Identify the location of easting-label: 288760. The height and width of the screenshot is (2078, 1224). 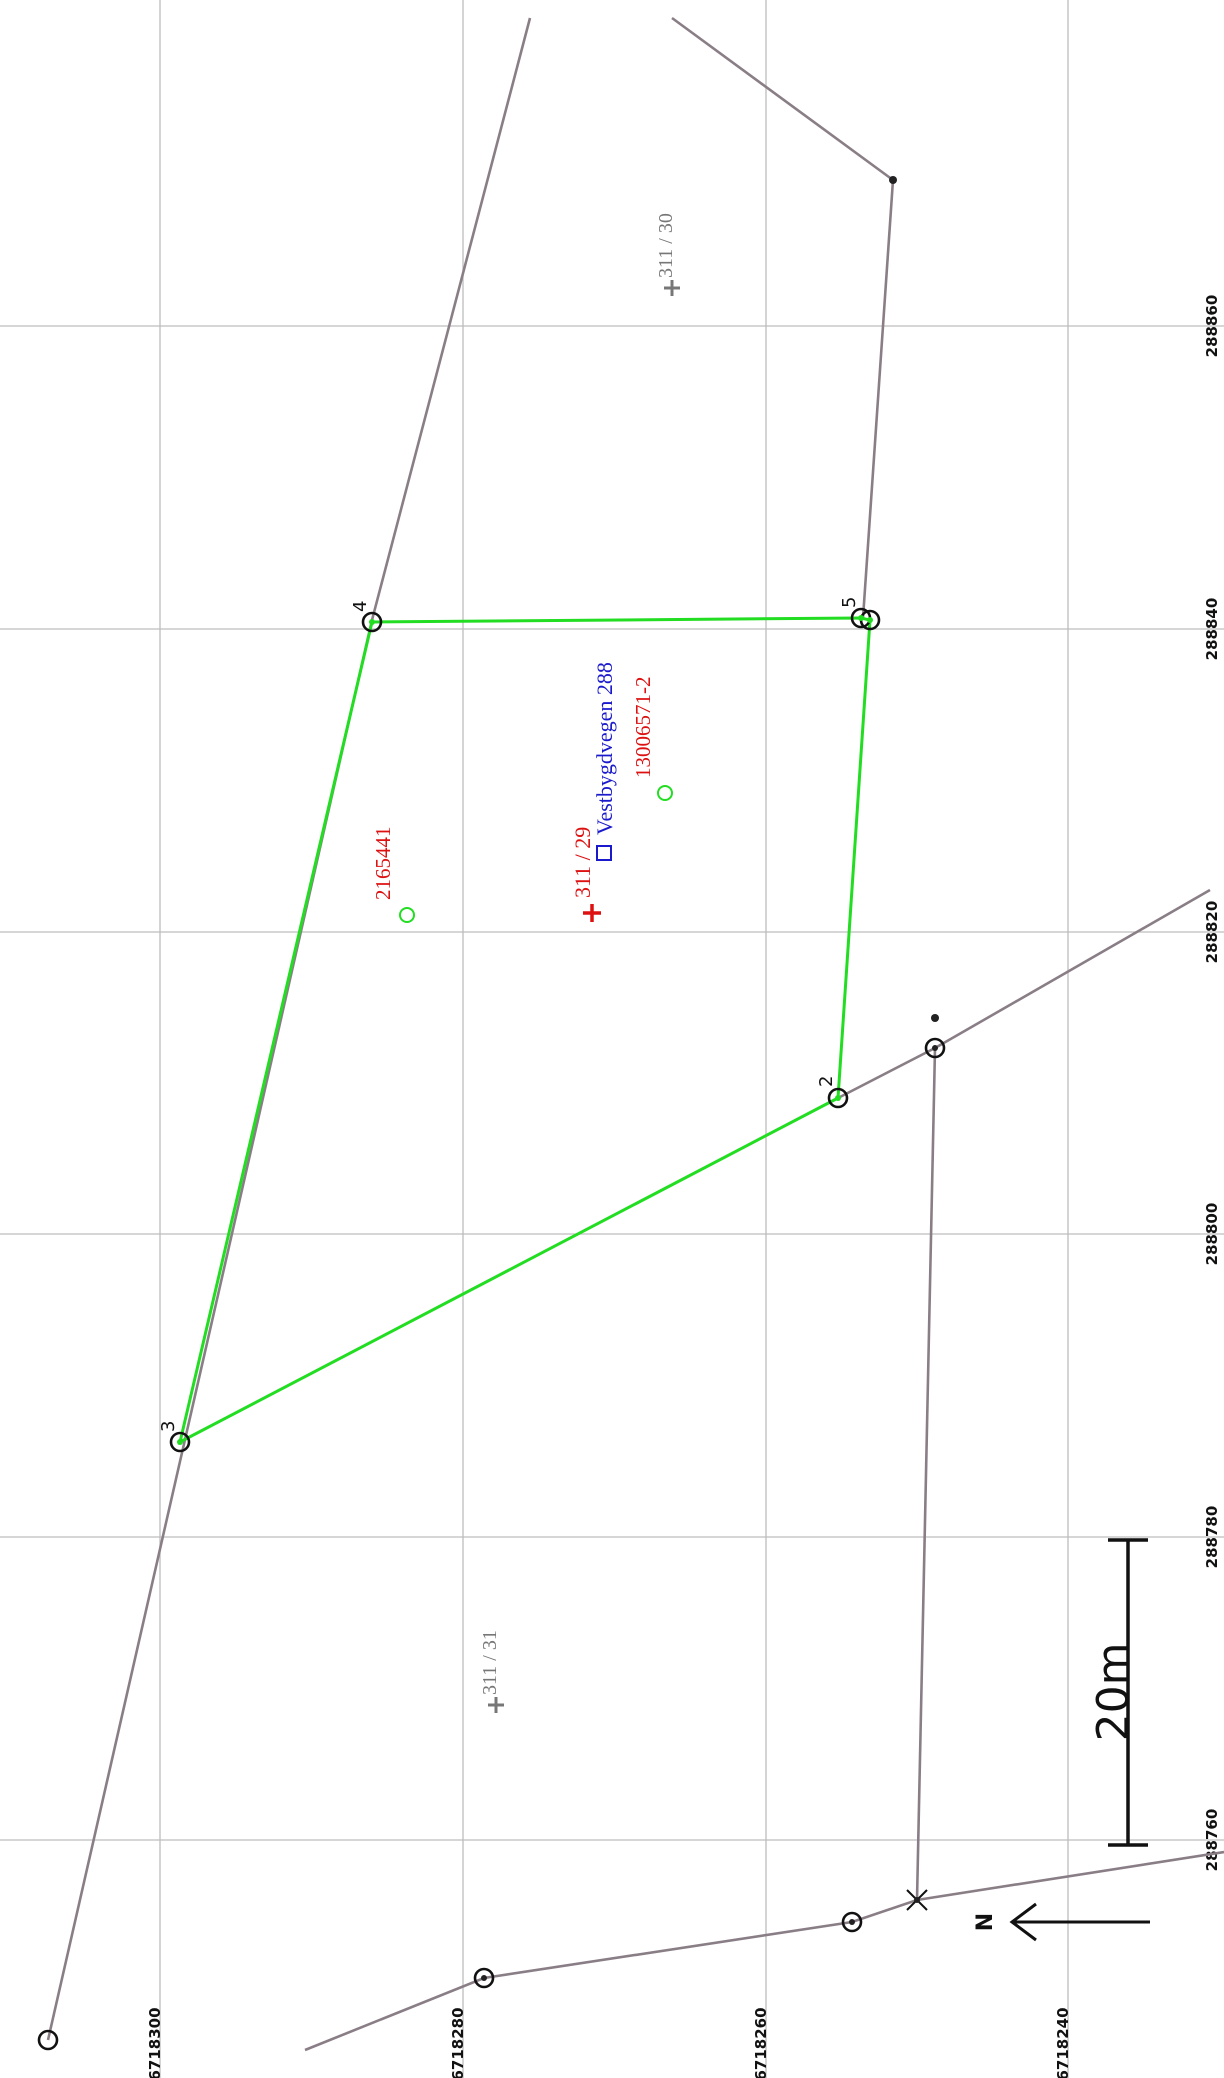
(1212, 1840).